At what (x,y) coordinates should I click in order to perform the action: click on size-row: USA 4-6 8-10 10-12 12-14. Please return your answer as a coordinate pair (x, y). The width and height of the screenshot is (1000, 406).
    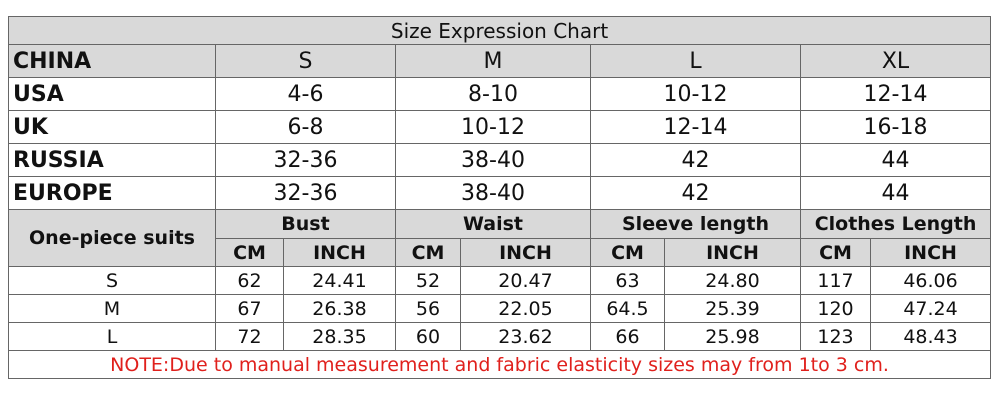
    Looking at the image, I should click on (500, 94).